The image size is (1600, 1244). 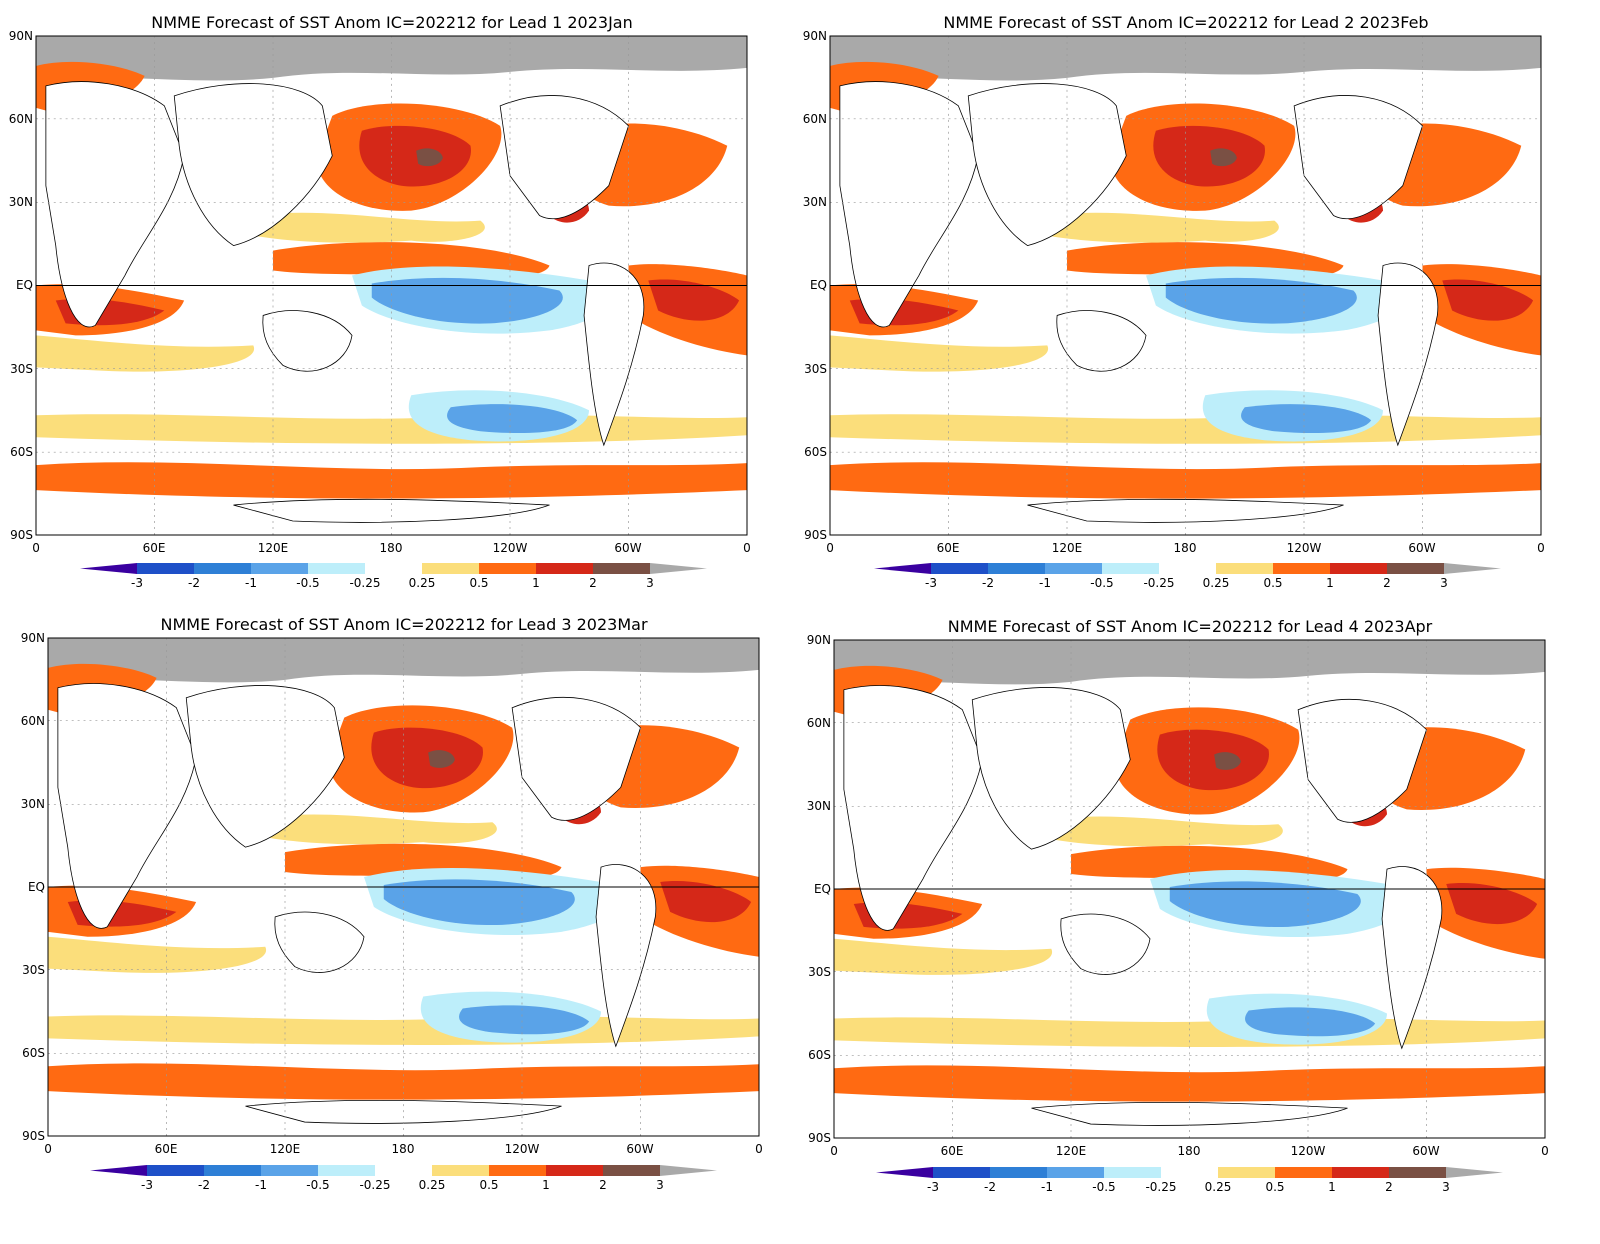 I want to click on lat-label: EQ, so click(x=36, y=887).